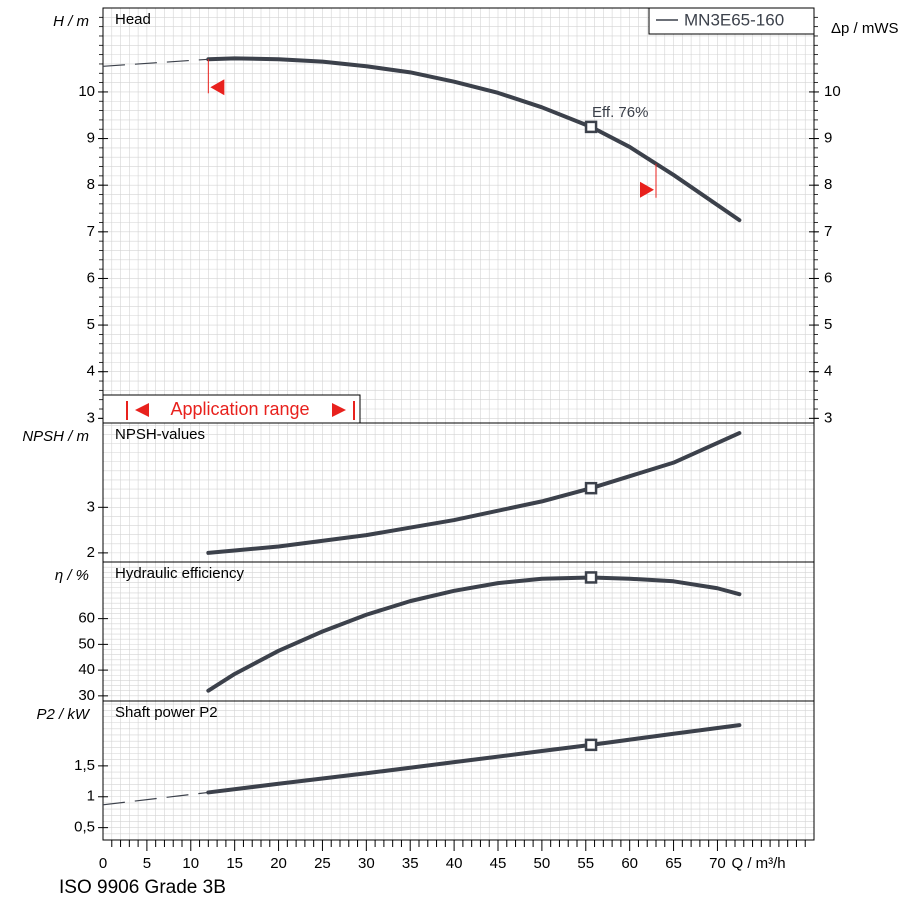 This screenshot has width=918, height=903. What do you see at coordinates (91, 796) in the screenshot?
I see `y-tick-label: 1` at bounding box center [91, 796].